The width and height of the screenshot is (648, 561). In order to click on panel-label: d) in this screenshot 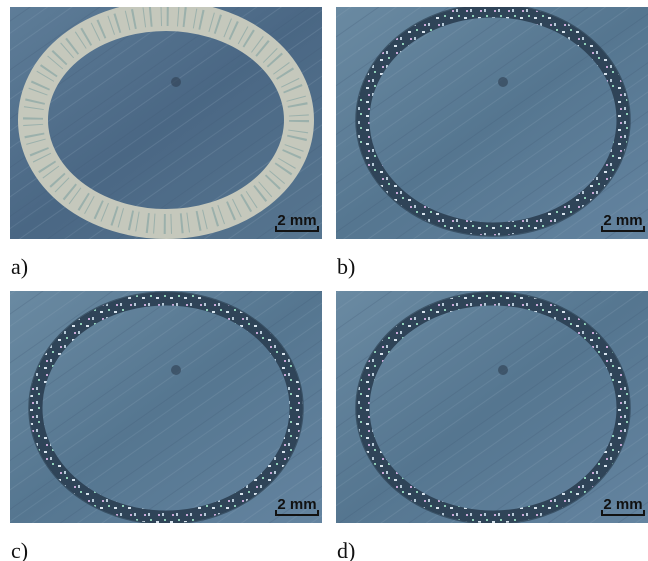, I will do `click(346, 549)`.